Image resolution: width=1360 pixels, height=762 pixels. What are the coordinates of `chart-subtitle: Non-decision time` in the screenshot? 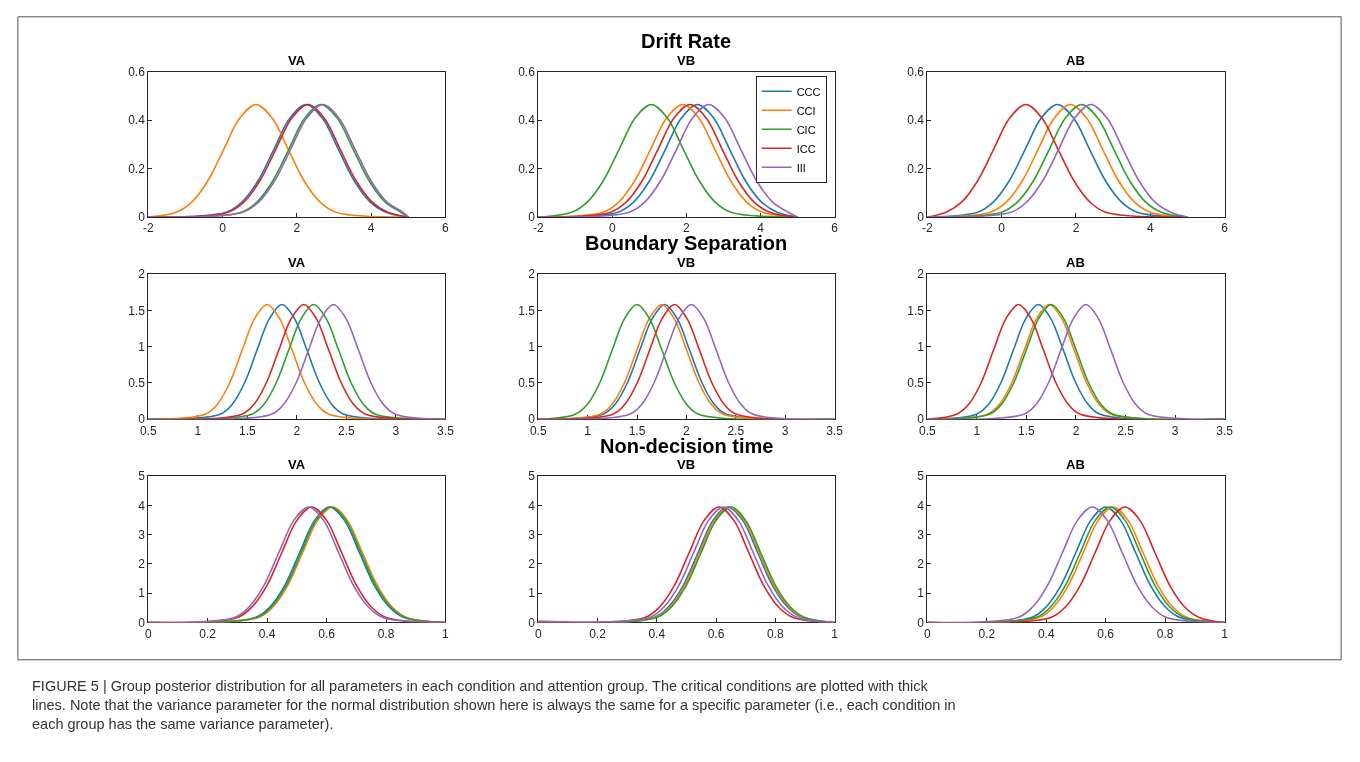 It's located at (687, 446).